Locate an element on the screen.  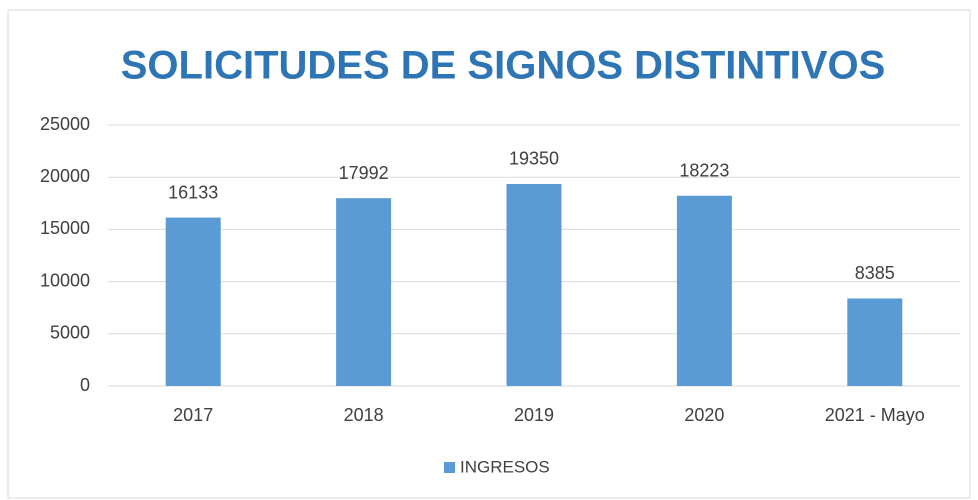
data-label: 8385 is located at coordinates (875, 273).